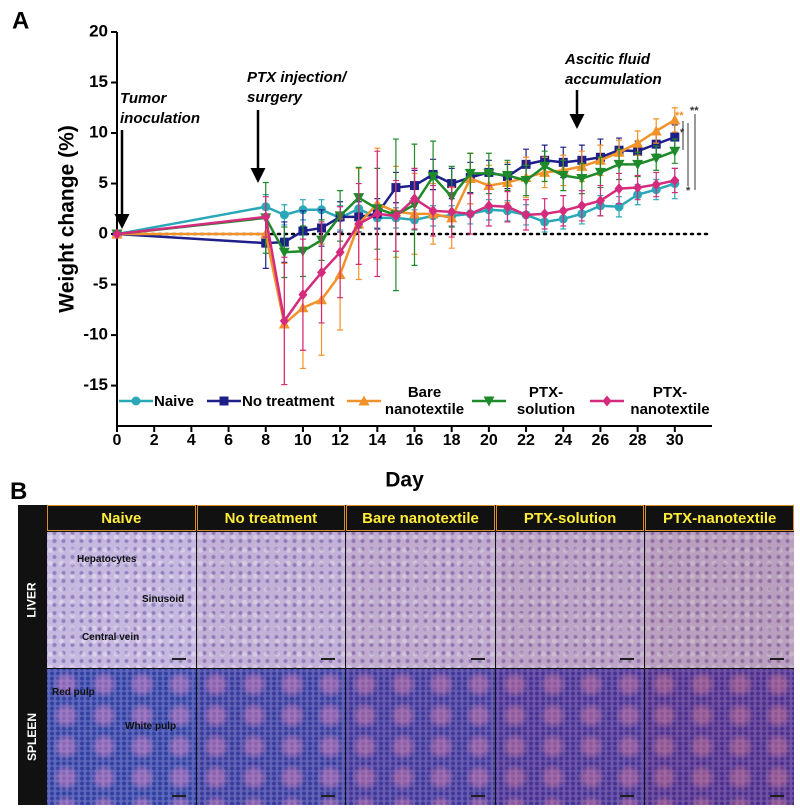  I want to click on x-tick-label: 0, so click(117, 440).